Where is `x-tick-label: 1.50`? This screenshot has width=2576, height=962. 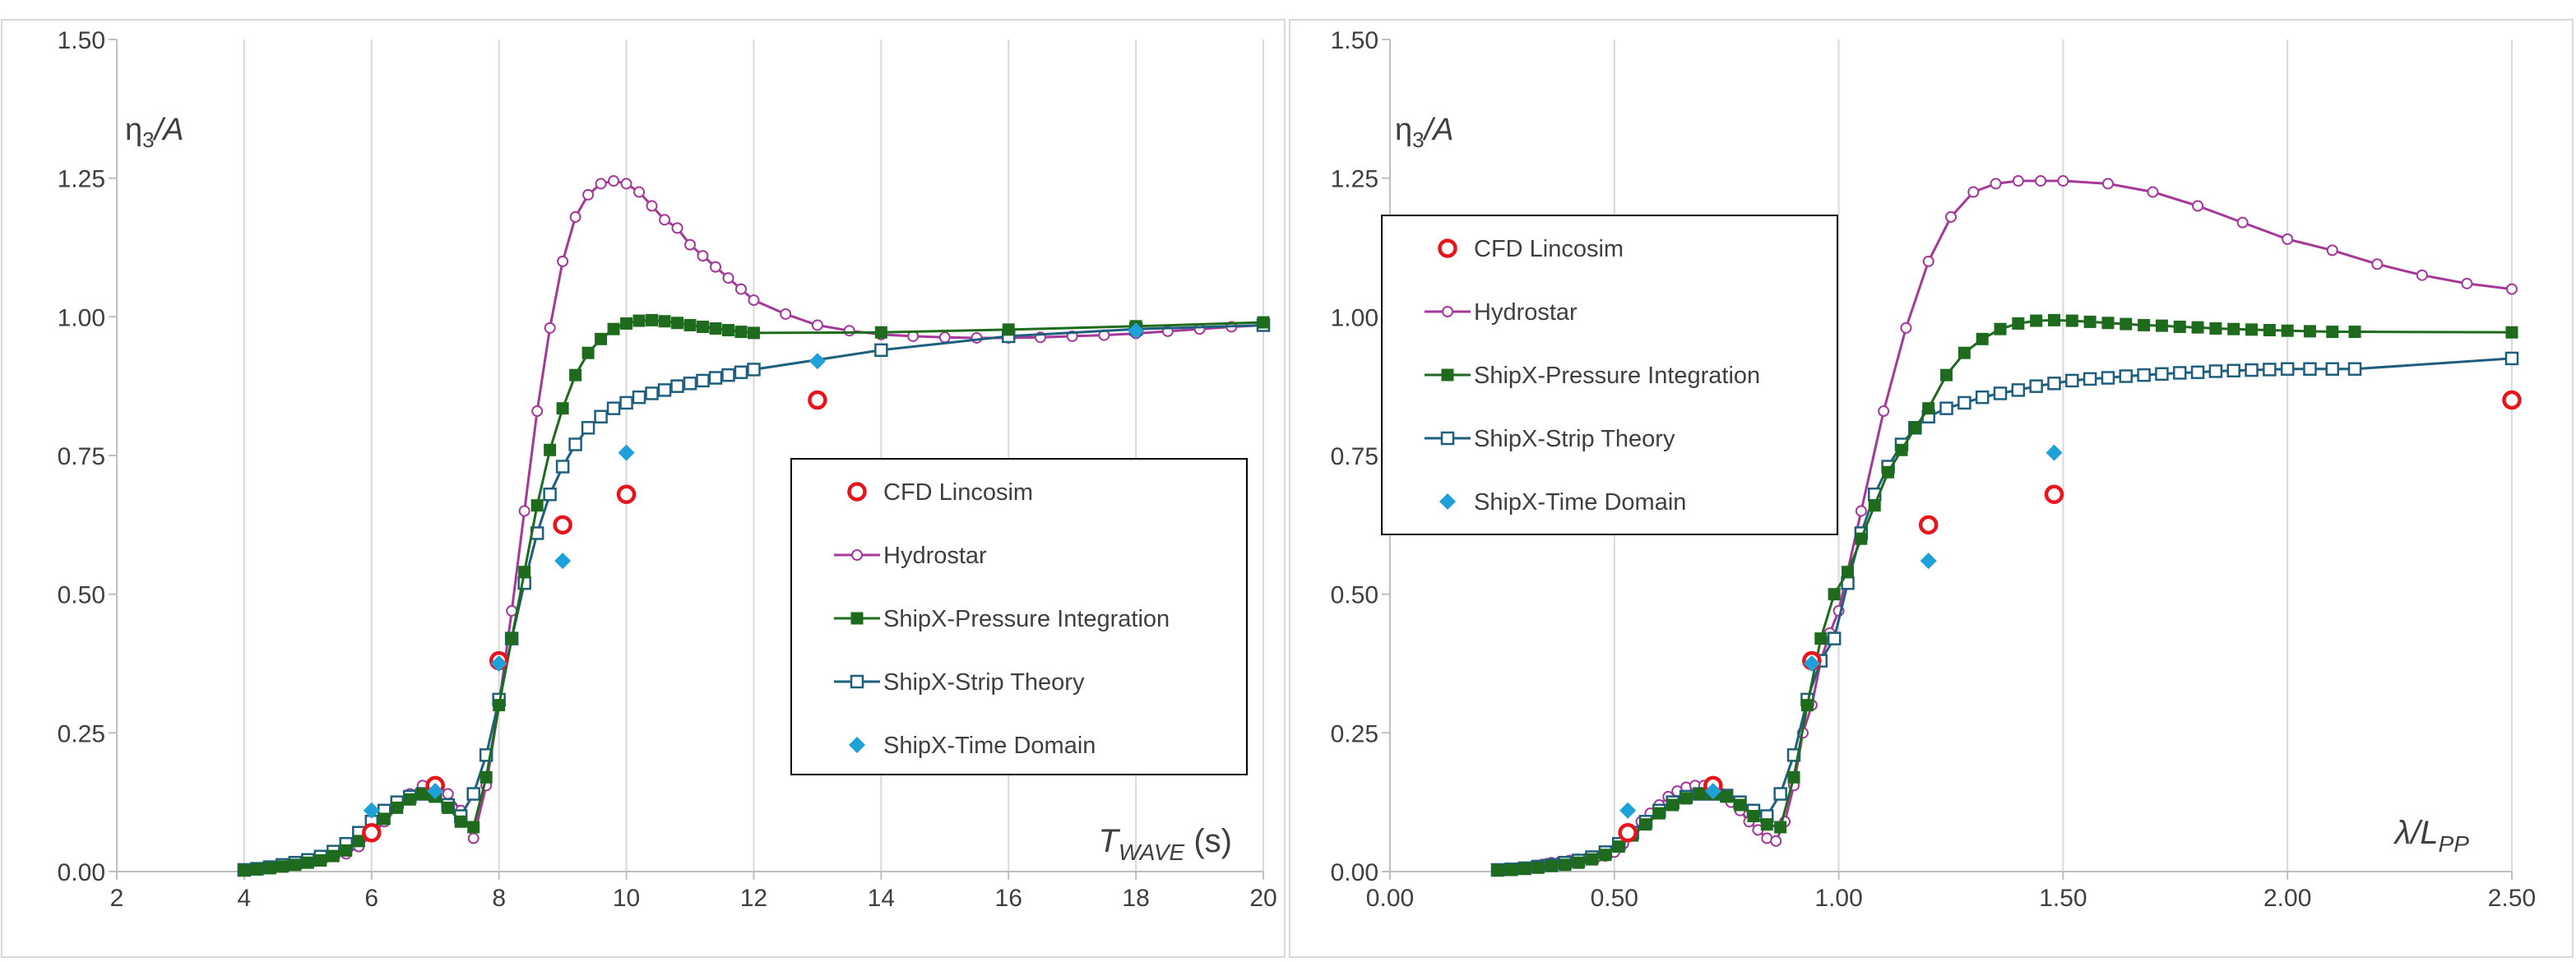
x-tick-label: 1.50 is located at coordinates (2063, 898).